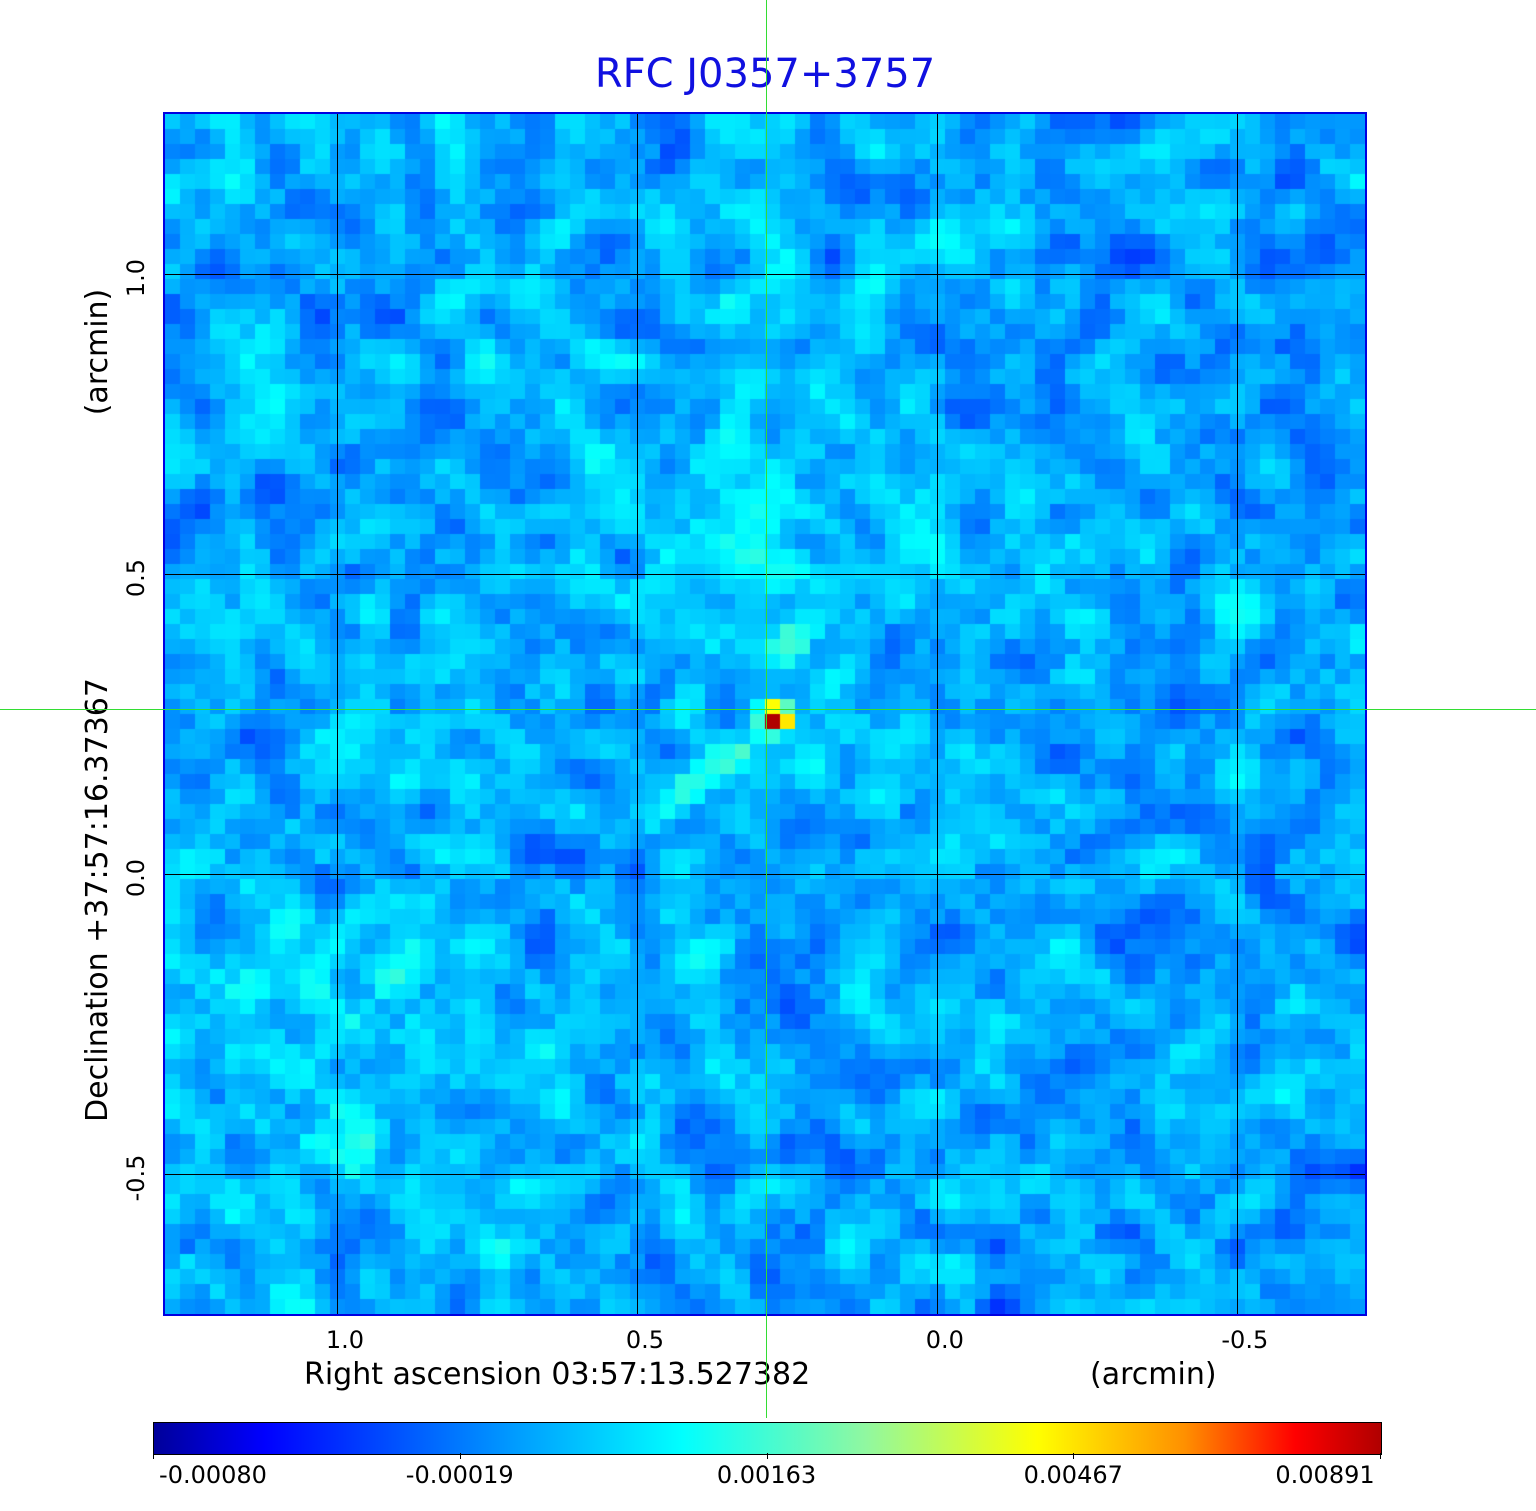  What do you see at coordinates (136, 278) in the screenshot?
I see `y-tick-label: 1.0` at bounding box center [136, 278].